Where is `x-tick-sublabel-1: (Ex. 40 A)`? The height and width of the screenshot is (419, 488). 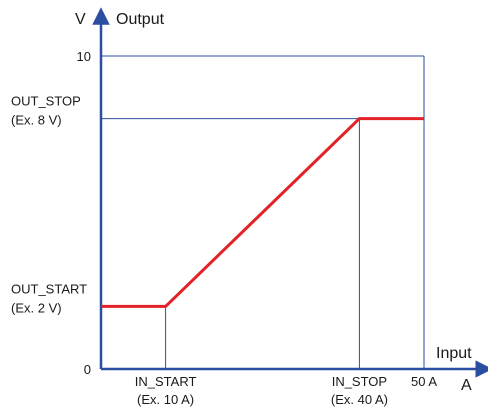
x-tick-sublabel-1: (Ex. 40 A) is located at coordinates (359, 399).